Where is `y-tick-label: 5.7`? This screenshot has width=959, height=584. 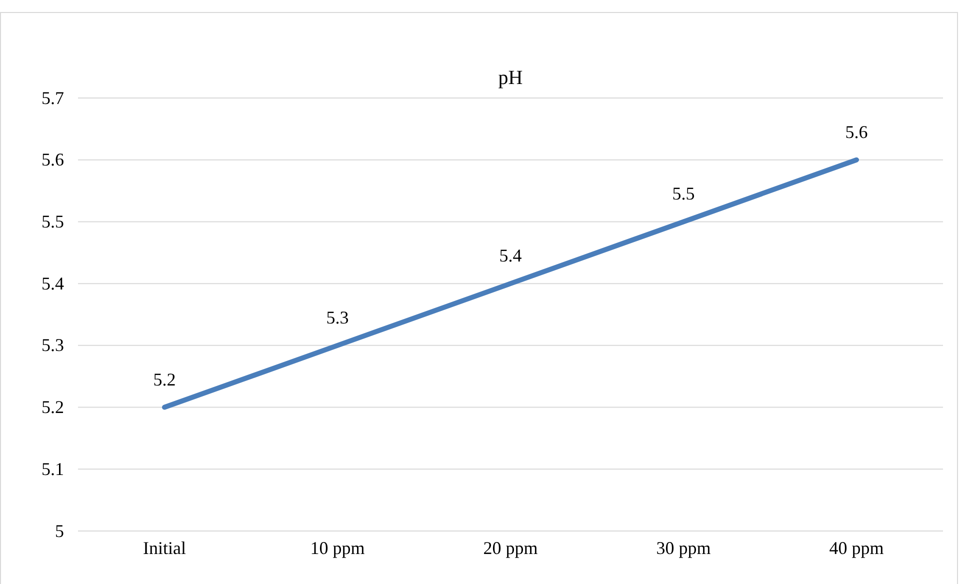
y-tick-label: 5.7 is located at coordinates (53, 98).